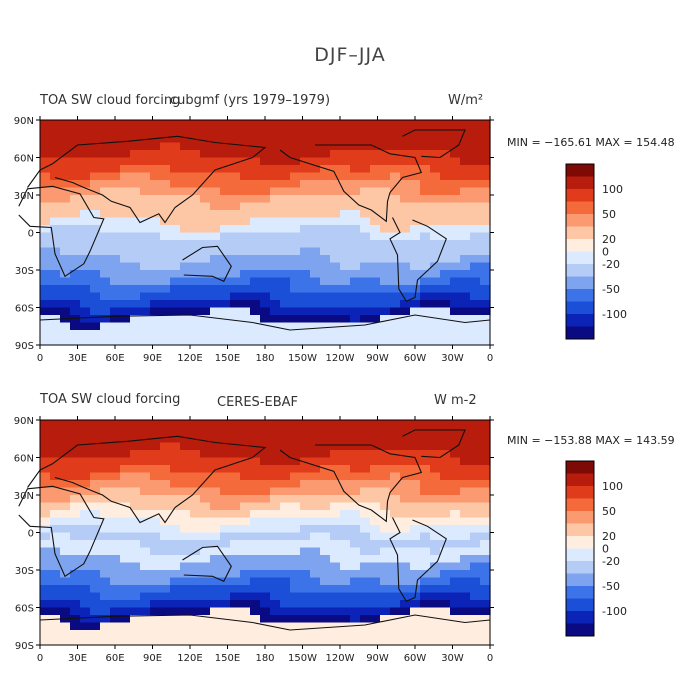 This screenshot has width=700, height=700. Describe the element at coordinates (455, 400) in the screenshot. I see `panel2-units: W m-2` at that location.